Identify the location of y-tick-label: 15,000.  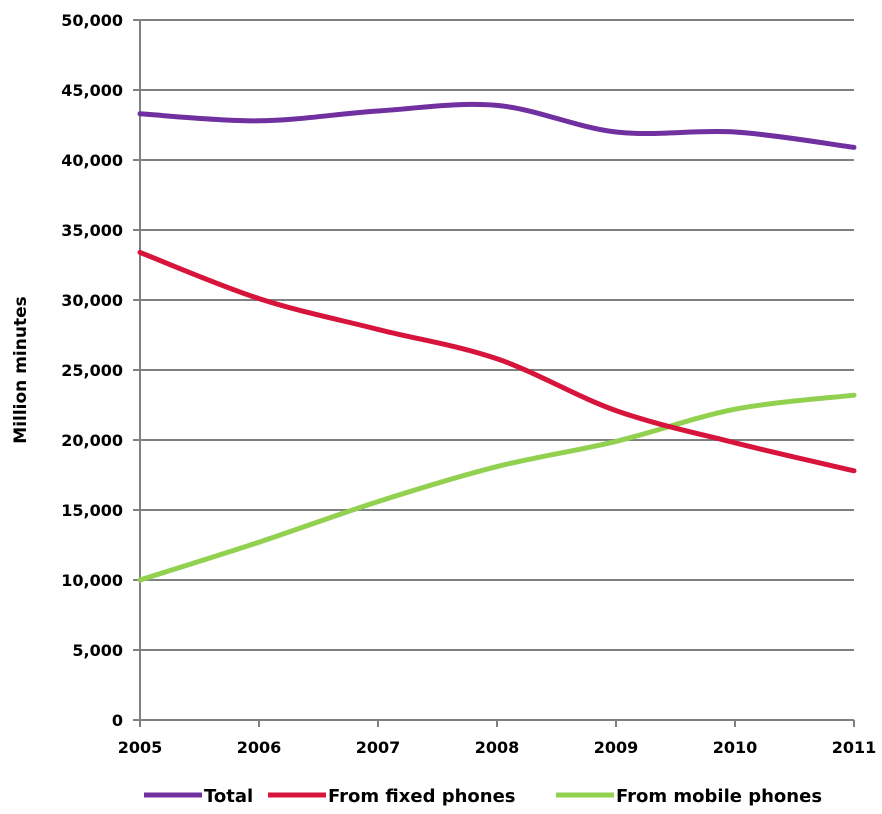
(92, 510).